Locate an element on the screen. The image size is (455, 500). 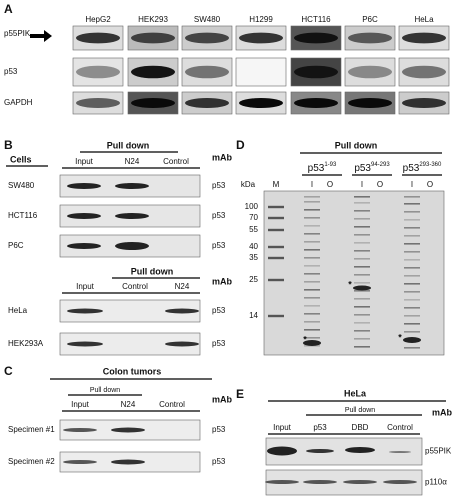
construct-label: p531-93 is located at coordinates (322, 168).